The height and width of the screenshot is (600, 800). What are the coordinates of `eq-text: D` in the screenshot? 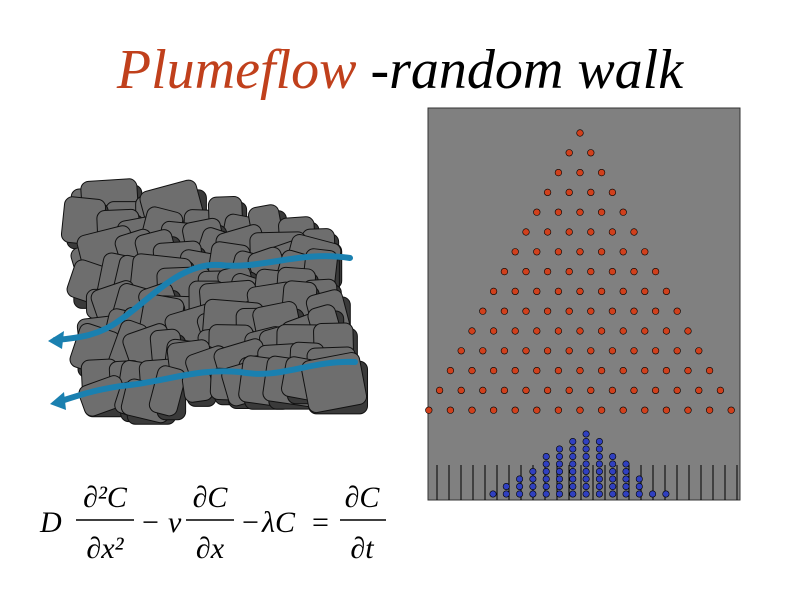 It's located at (50, 522).